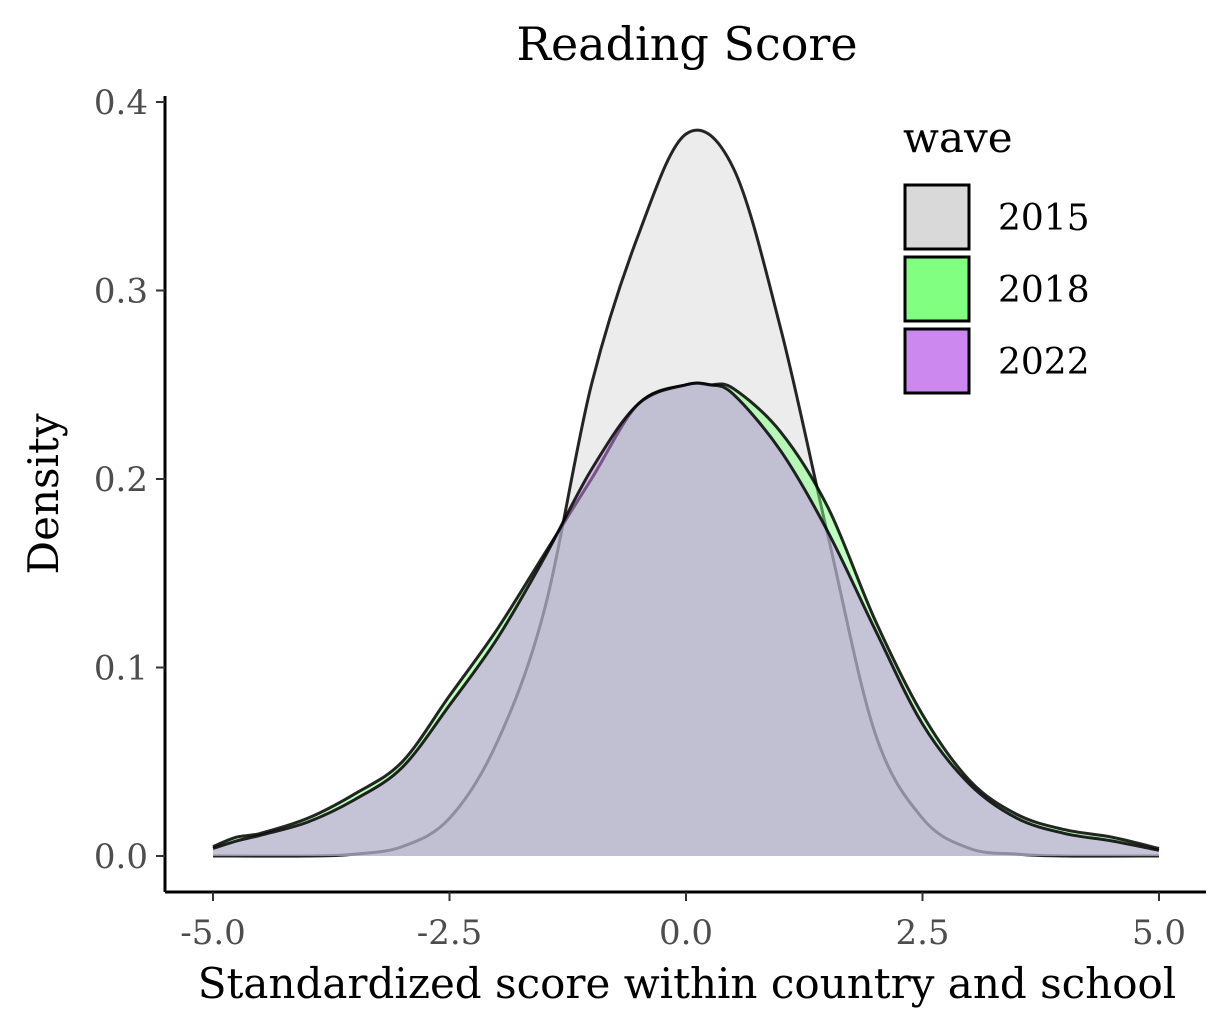  I want to click on x-tick-label: -5.0, so click(213, 933).